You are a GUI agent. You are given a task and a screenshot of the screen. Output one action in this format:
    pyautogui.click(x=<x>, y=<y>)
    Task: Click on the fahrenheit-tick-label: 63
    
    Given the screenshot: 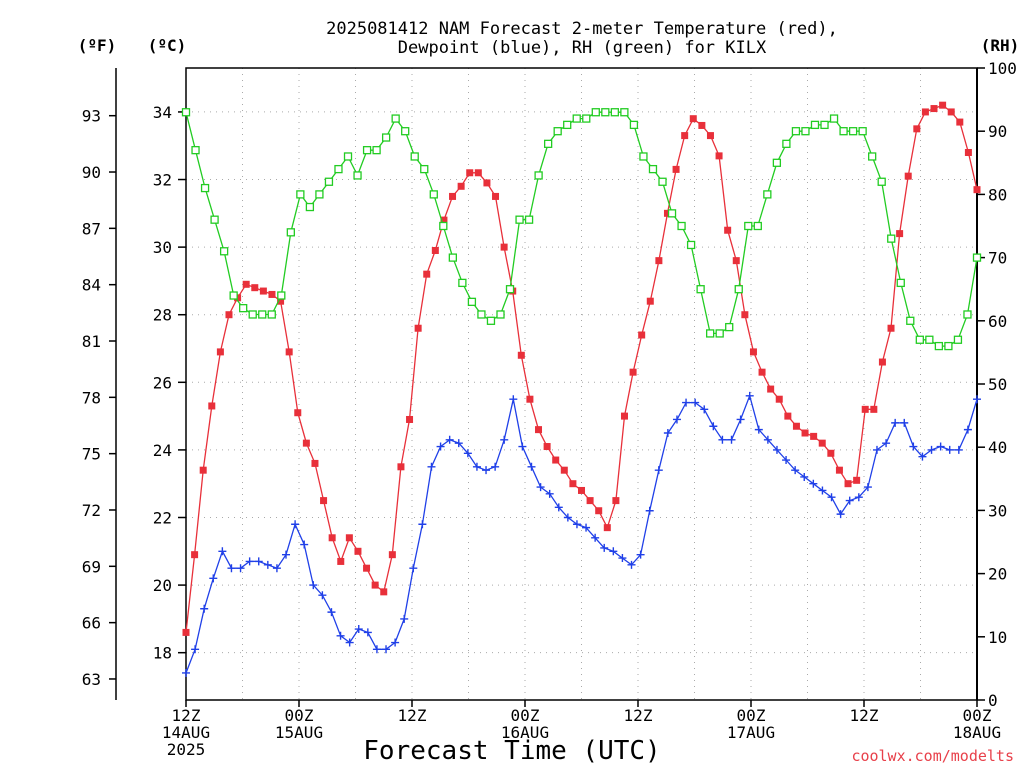 What is the action you would take?
    pyautogui.click(x=91, y=679)
    